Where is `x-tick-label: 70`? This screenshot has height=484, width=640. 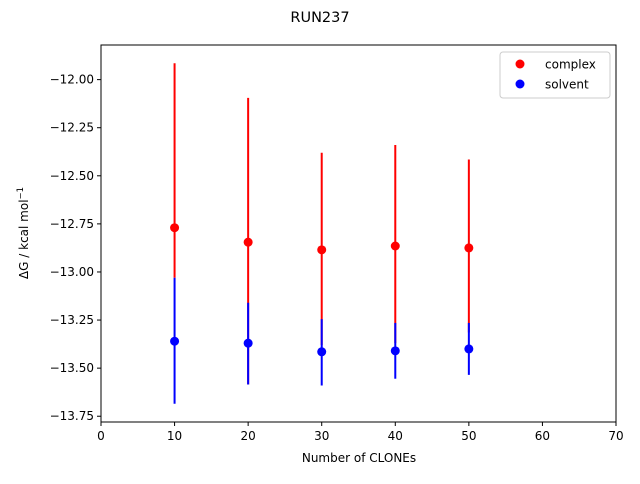 x-tick-label: 70 is located at coordinates (615, 436).